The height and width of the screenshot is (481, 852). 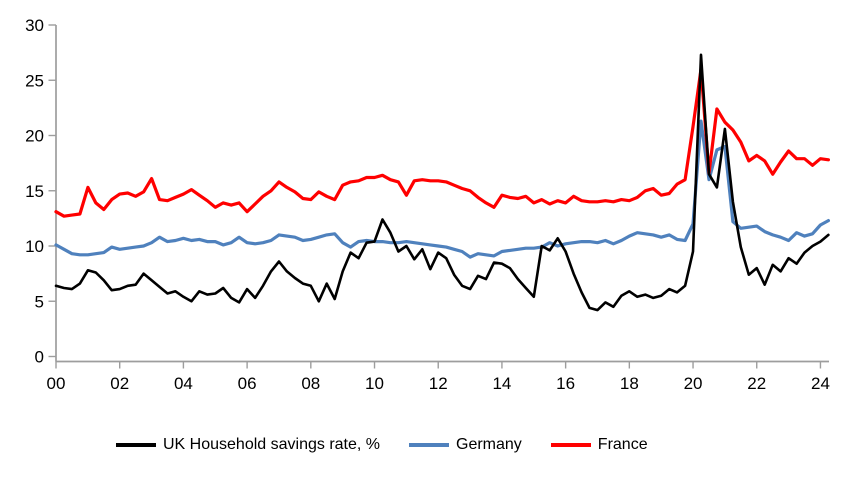 I want to click on y-tick-label: 25, so click(x=34, y=80).